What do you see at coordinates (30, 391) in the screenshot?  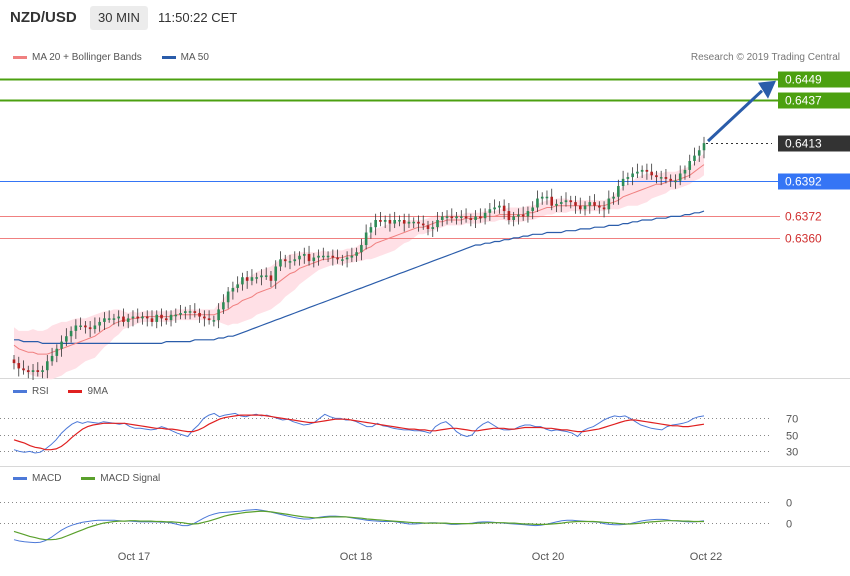 I see `legend-rsi-item: RSI` at bounding box center [30, 391].